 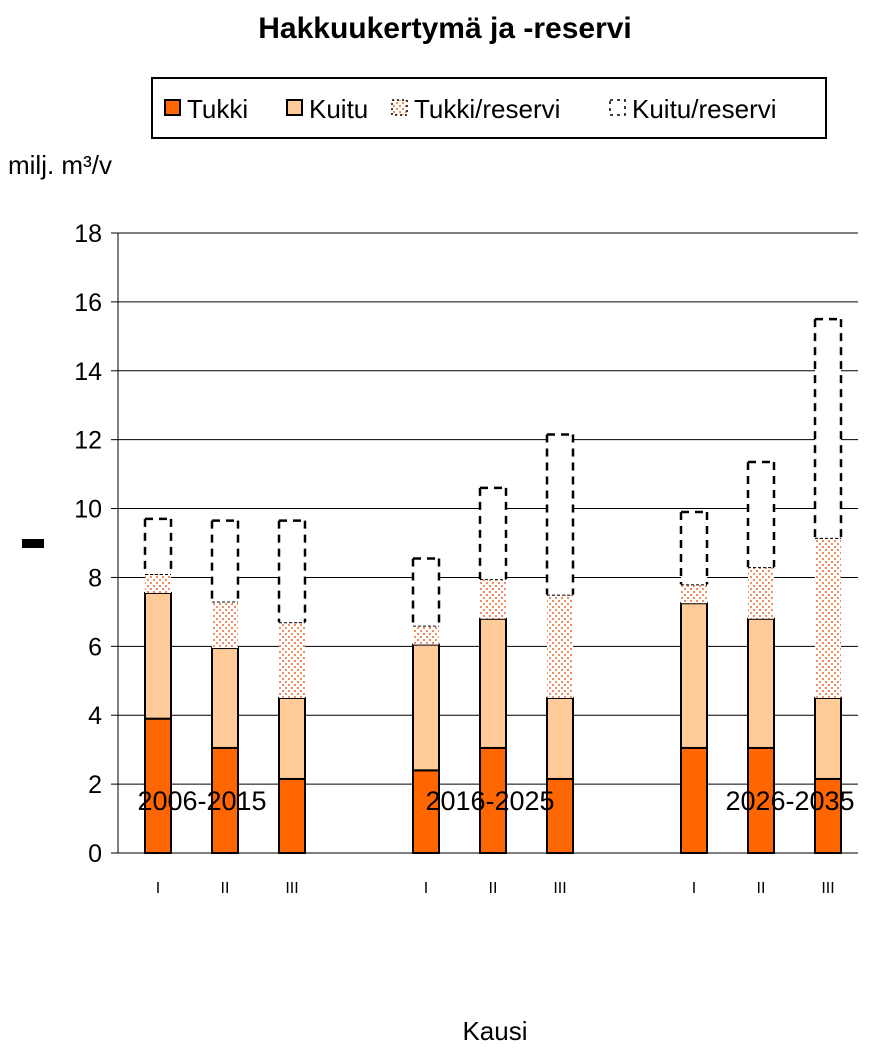 What do you see at coordinates (217, 109) in the screenshot?
I see `legend-label: Tukki` at bounding box center [217, 109].